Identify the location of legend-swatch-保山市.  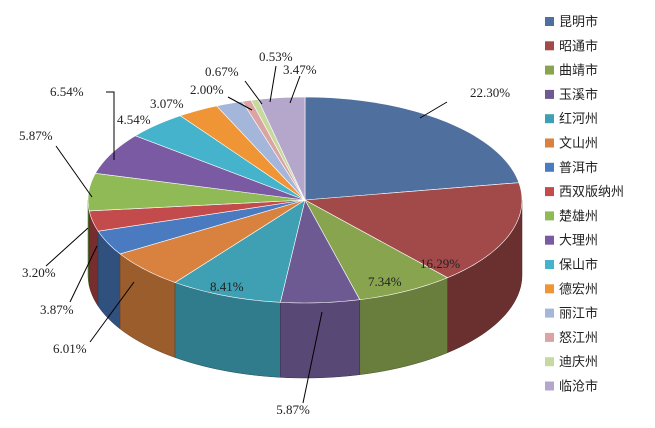
(549, 264).